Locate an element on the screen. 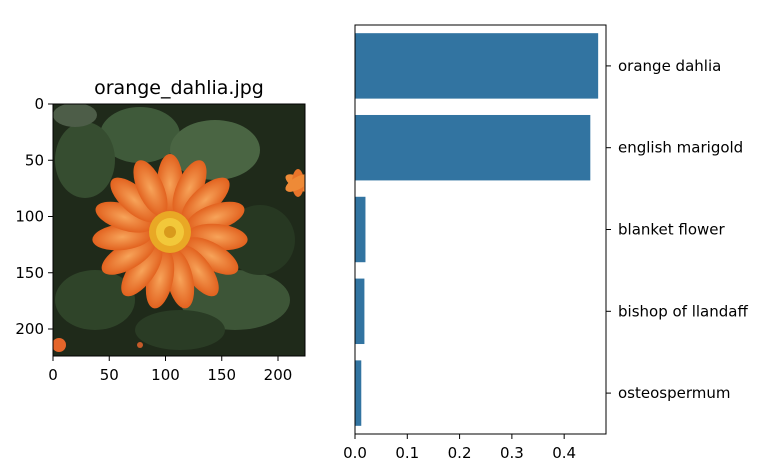  image-x-tick-label: 0 is located at coordinates (53, 375).